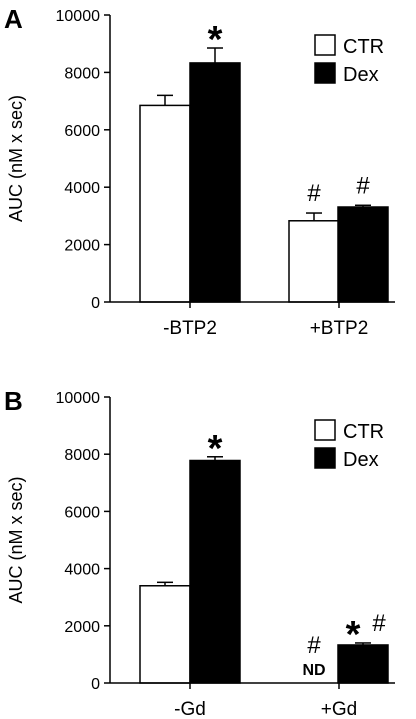 The width and height of the screenshot is (416, 719). What do you see at coordinates (313, 670) in the screenshot?
I see `data-label: ND` at bounding box center [313, 670].